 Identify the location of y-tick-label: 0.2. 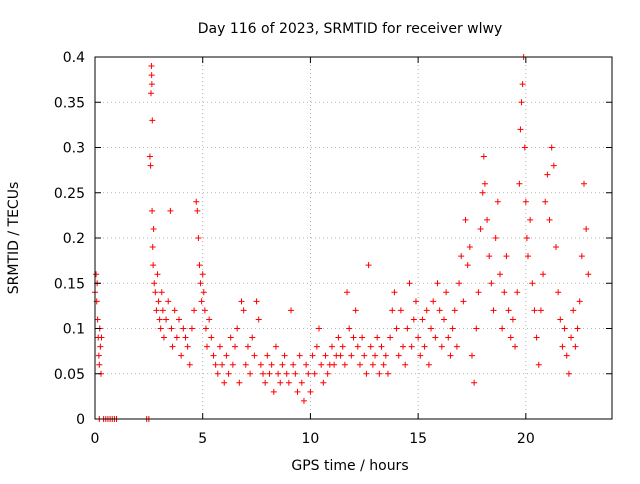
(74, 239).